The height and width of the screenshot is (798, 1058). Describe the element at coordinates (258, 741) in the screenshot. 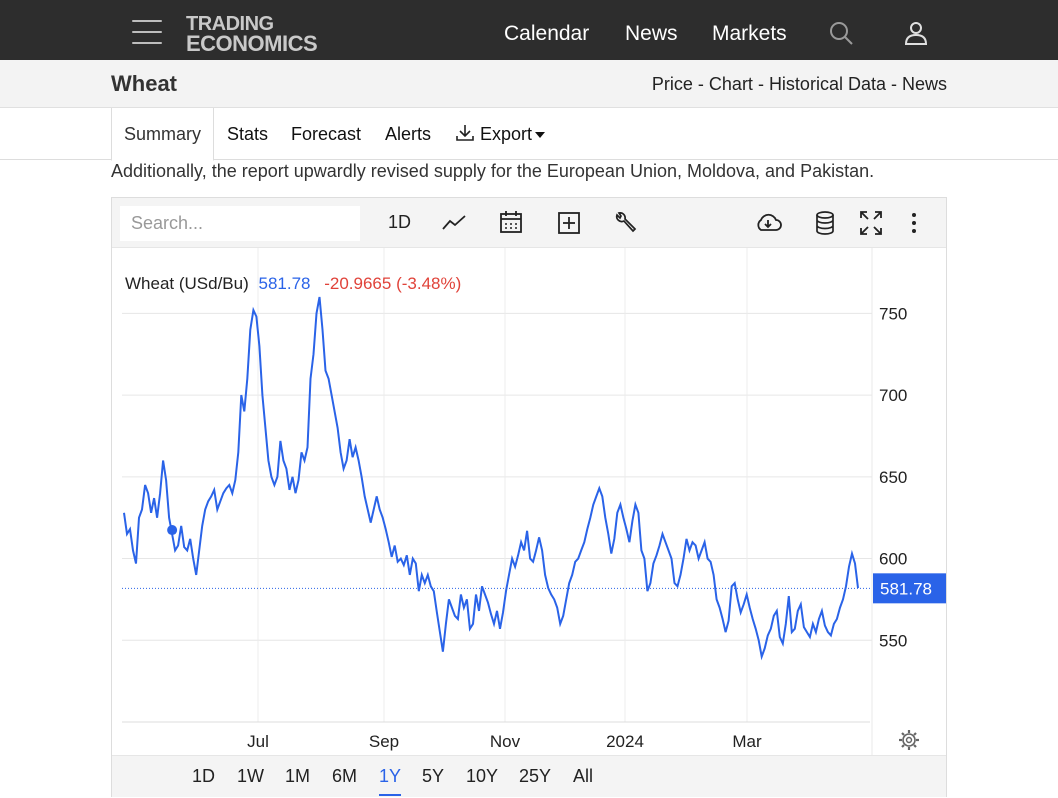

I see `x-tick-label: Jul` at that location.